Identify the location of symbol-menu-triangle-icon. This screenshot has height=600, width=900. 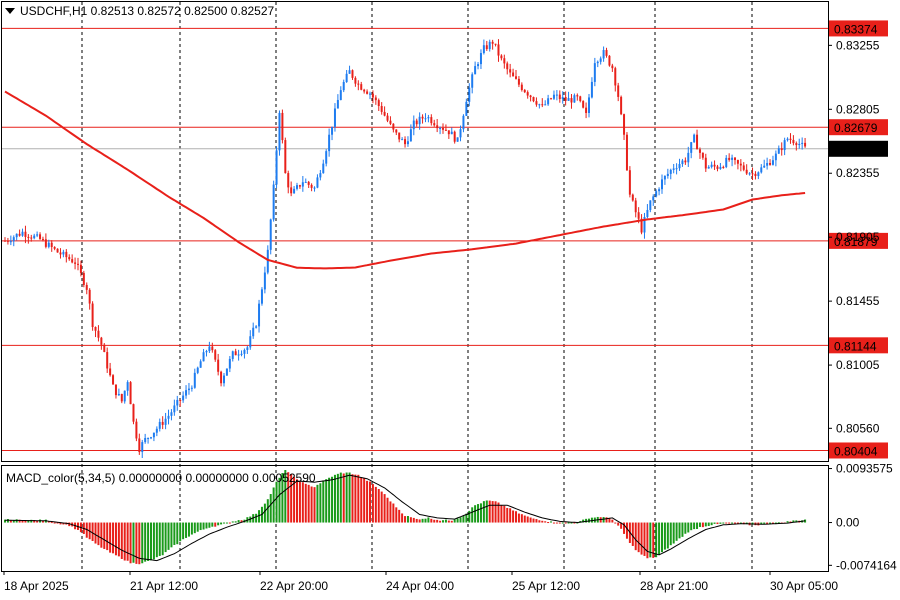
(10, 11).